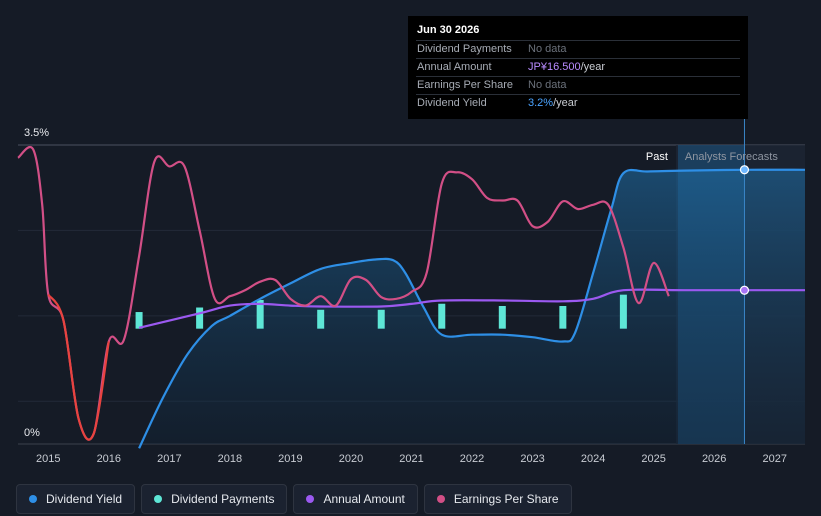 This screenshot has width=821, height=516. Describe the element at coordinates (32, 433) in the screenshot. I see `y-tick-label: 0%` at that location.